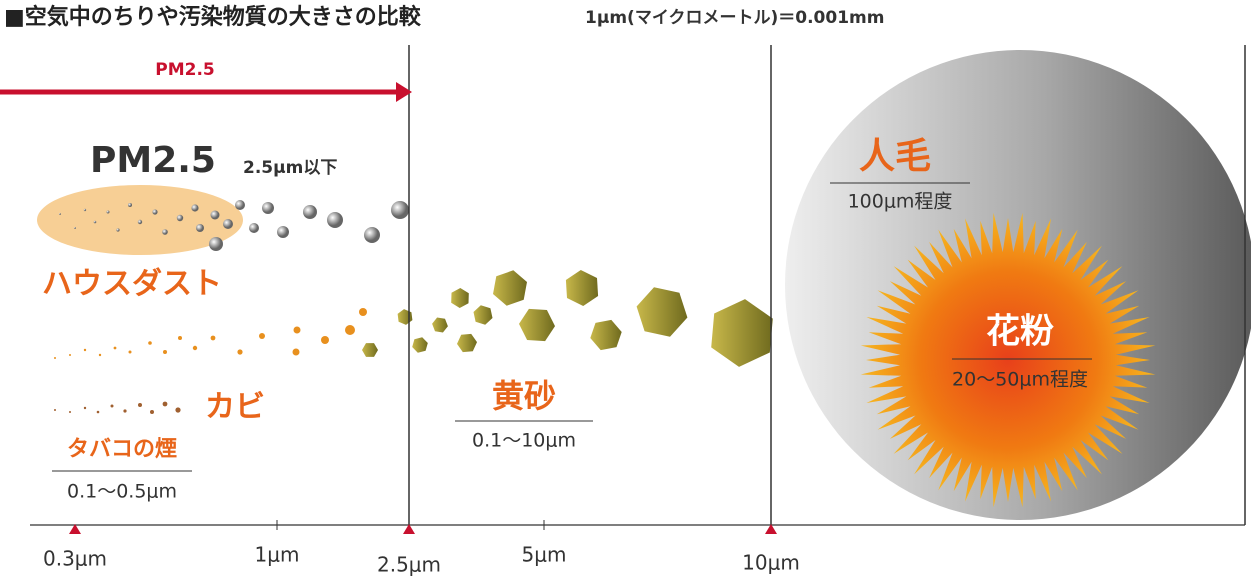 The width and height of the screenshot is (1251, 577). Describe the element at coordinates (213, 17) in the screenshot. I see `title: ■空気中のちりや汚染物質の大きさの比較` at that location.